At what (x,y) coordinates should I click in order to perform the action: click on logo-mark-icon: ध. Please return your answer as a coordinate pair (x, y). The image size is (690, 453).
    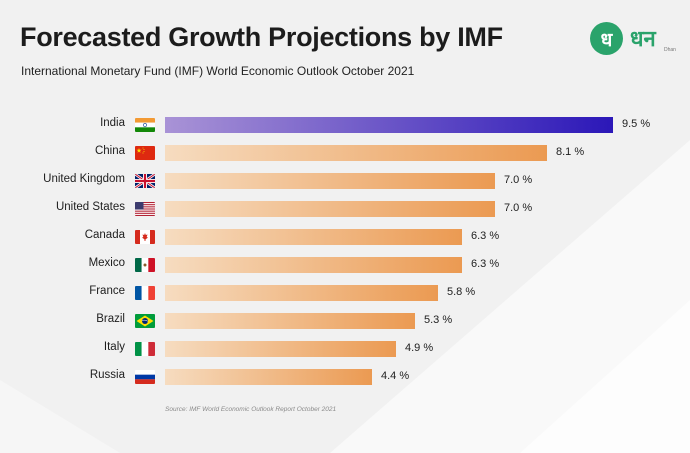
    Looking at the image, I should click on (606, 38).